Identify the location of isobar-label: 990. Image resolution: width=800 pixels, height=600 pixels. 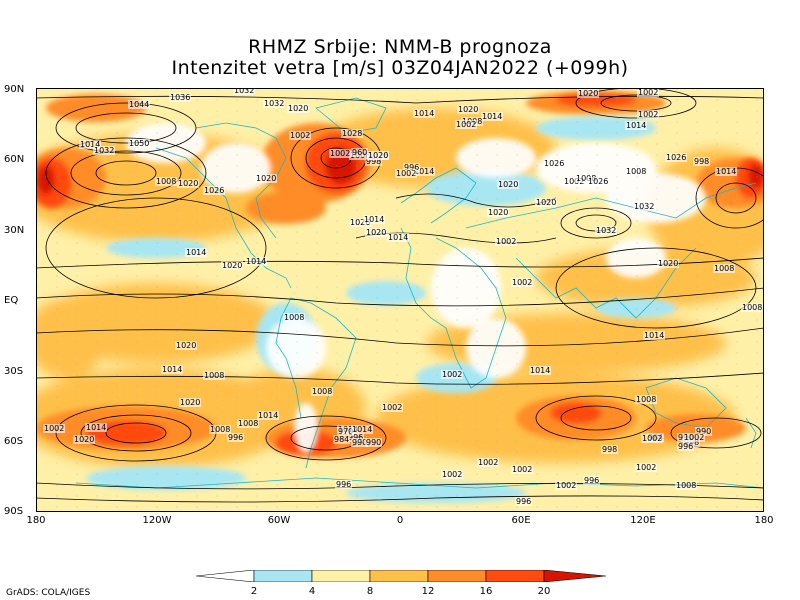
(703, 431).